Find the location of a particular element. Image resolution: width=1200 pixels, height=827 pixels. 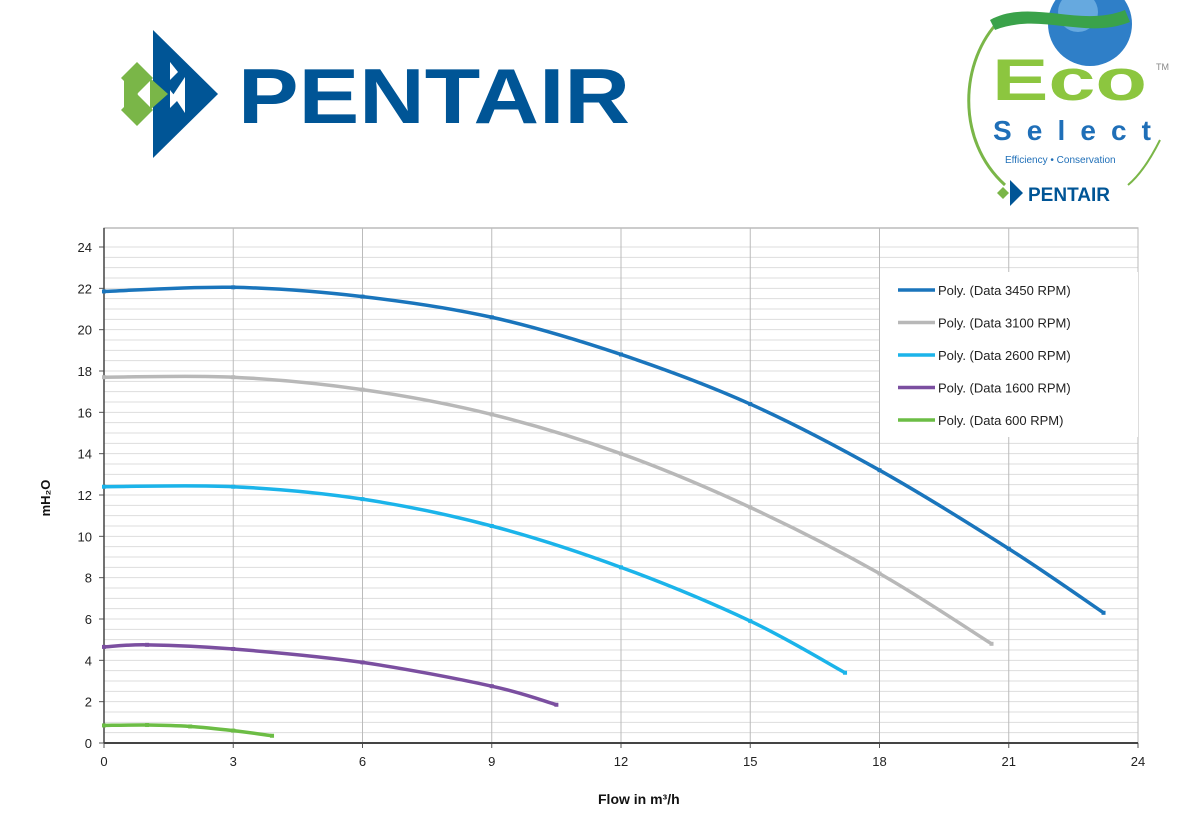

pentair-logo: PENTAIR is located at coordinates (375, 94).